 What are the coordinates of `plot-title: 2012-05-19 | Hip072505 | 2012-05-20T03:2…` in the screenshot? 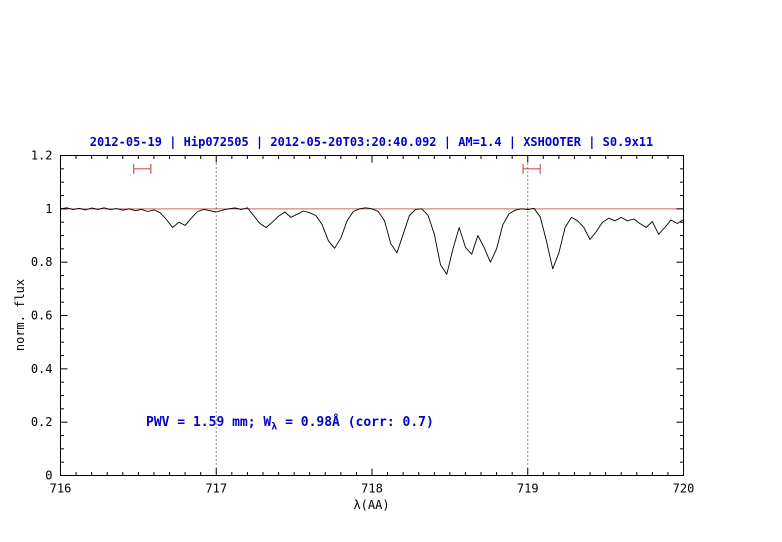 It's located at (371, 142).